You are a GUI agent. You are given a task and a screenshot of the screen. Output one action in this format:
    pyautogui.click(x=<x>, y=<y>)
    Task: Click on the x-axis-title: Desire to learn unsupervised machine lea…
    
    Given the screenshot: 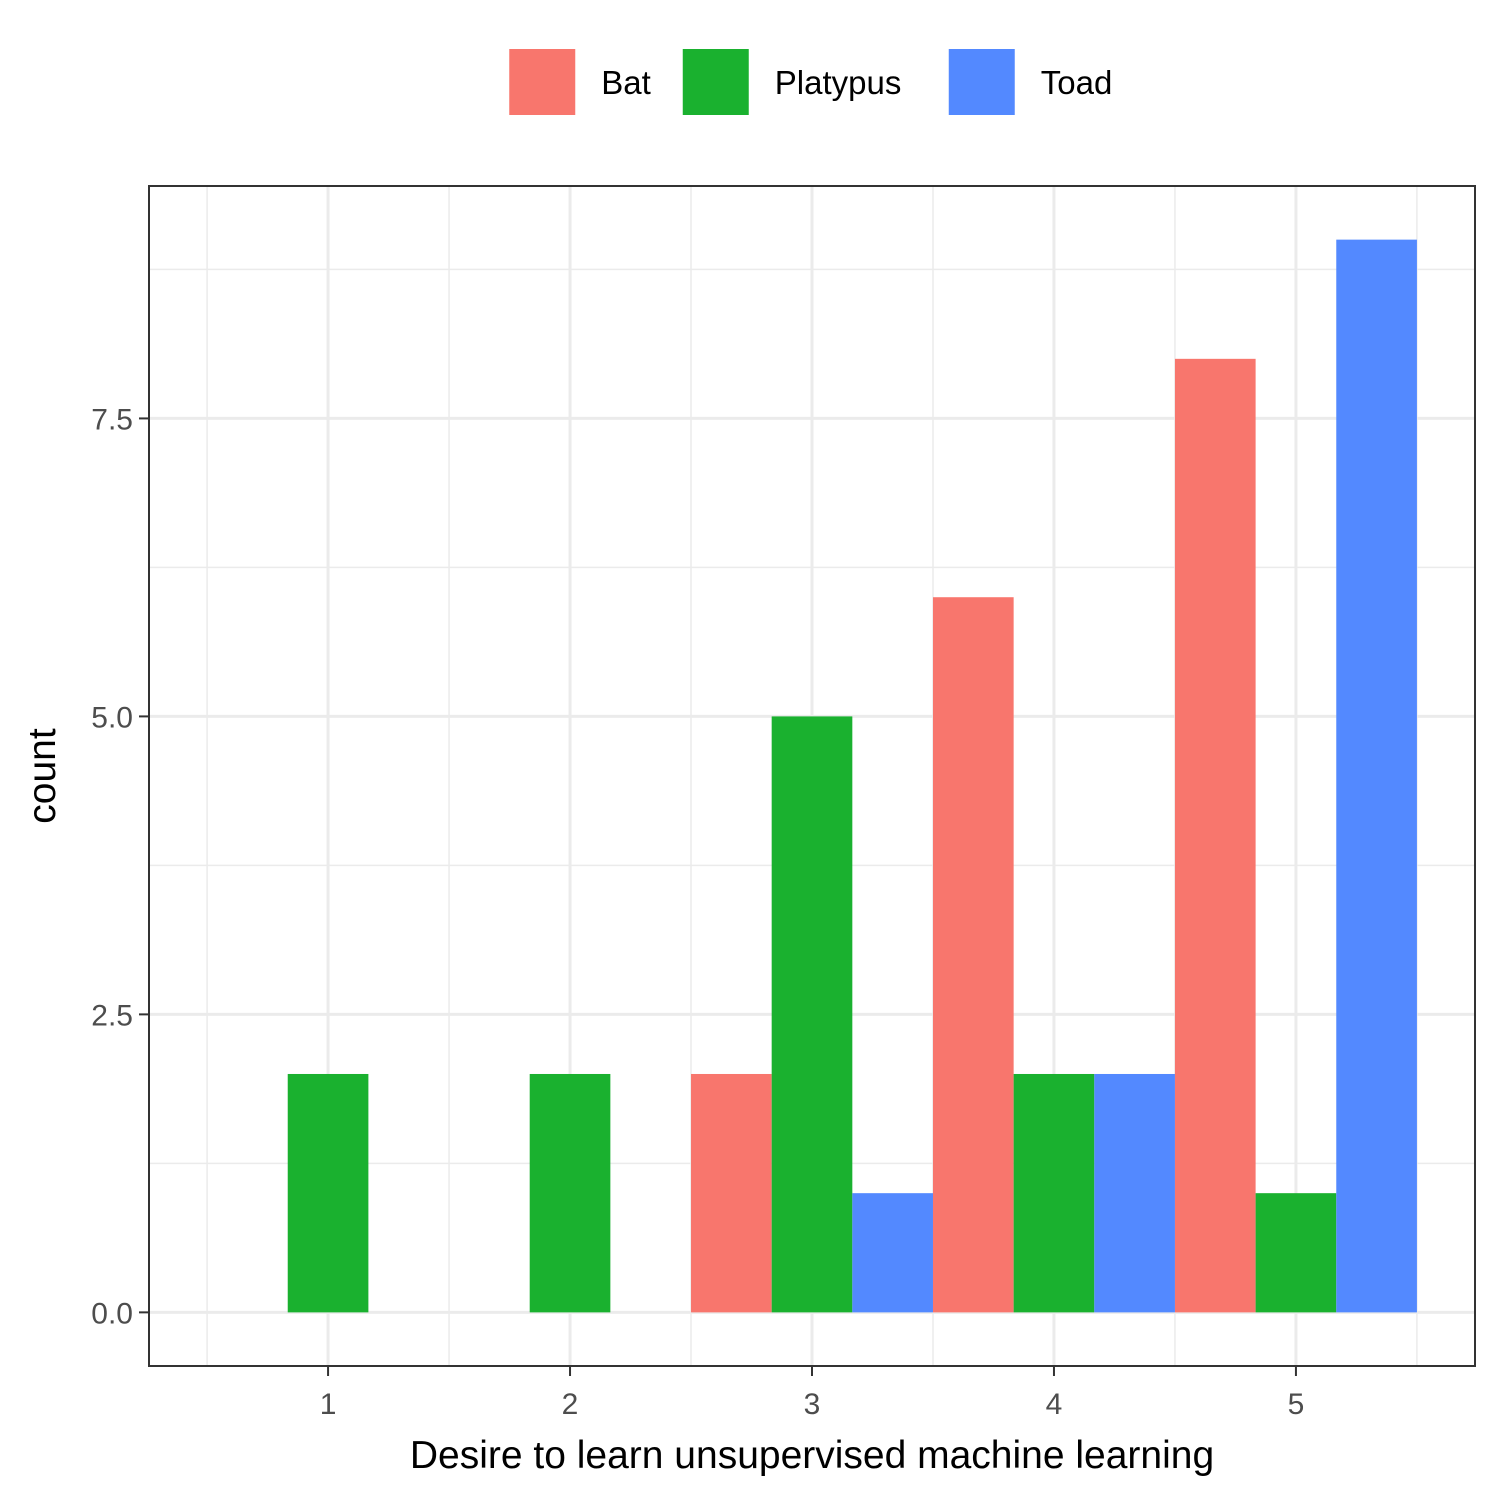 What is the action you would take?
    pyautogui.click(x=812, y=1455)
    